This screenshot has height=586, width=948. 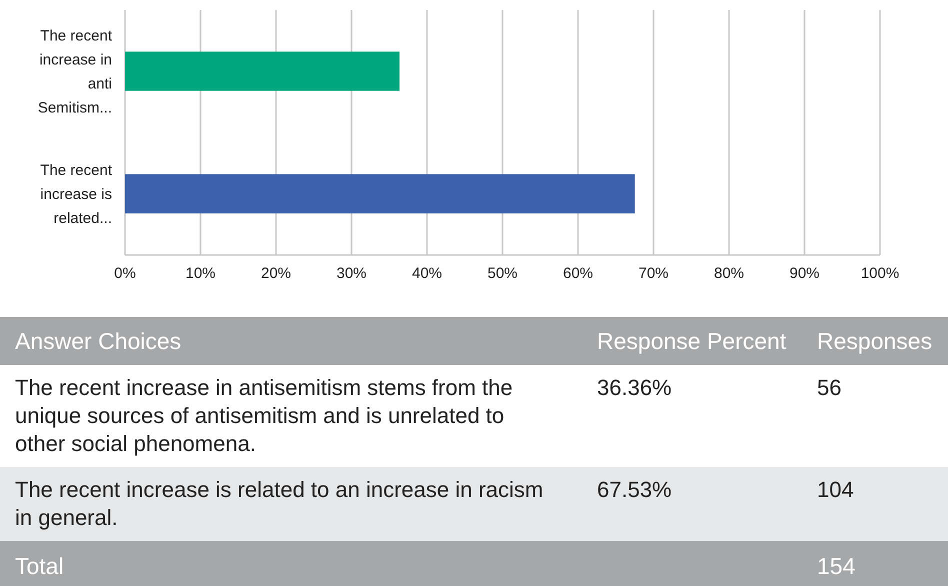 What do you see at coordinates (829, 387) in the screenshot?
I see `text: 56` at bounding box center [829, 387].